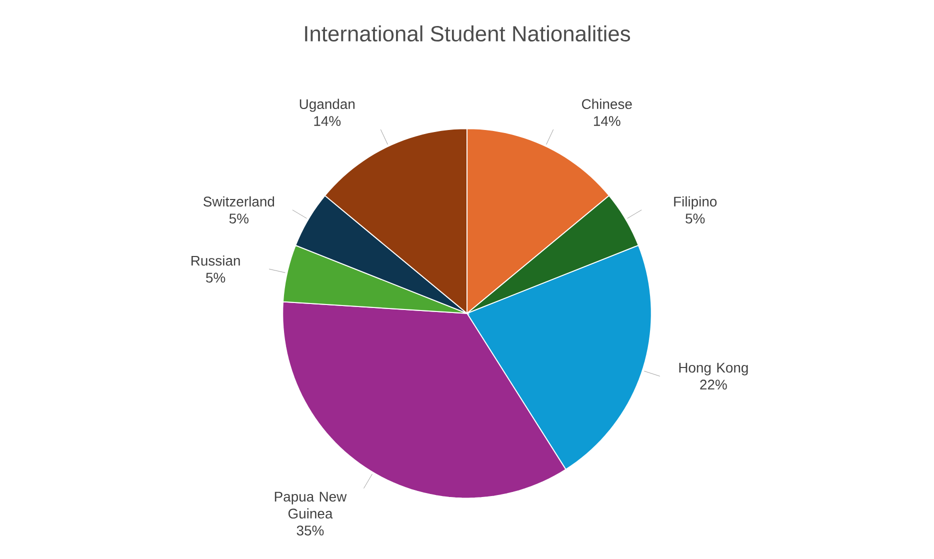 This screenshot has width=934, height=559. What do you see at coordinates (607, 104) in the screenshot?
I see `slice-label: Chinese` at bounding box center [607, 104].